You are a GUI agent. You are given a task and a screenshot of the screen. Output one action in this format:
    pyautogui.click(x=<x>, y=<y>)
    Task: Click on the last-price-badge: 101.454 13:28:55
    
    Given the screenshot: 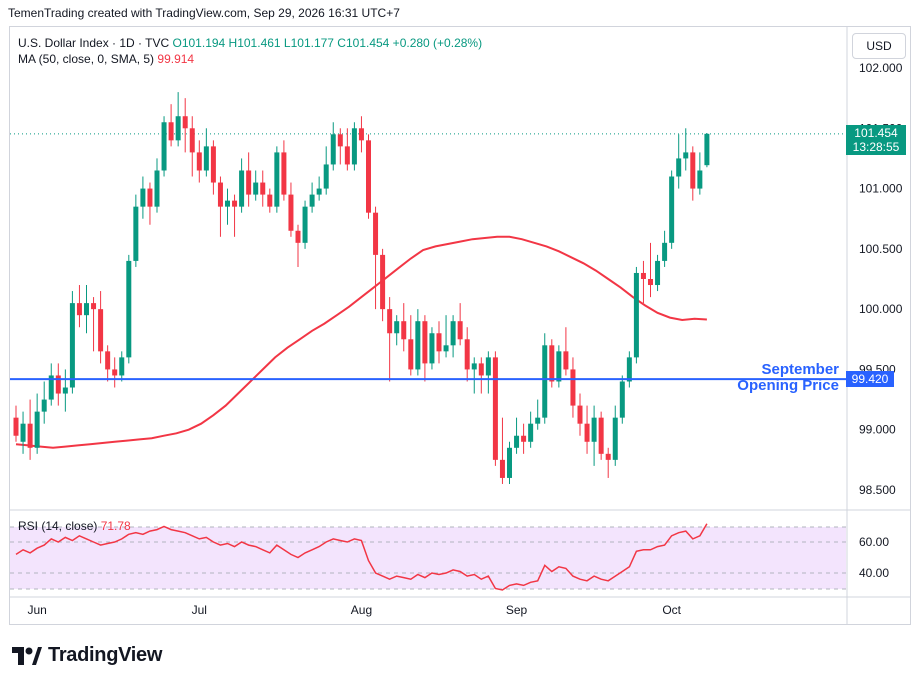 What is the action you would take?
    pyautogui.click(x=876, y=140)
    